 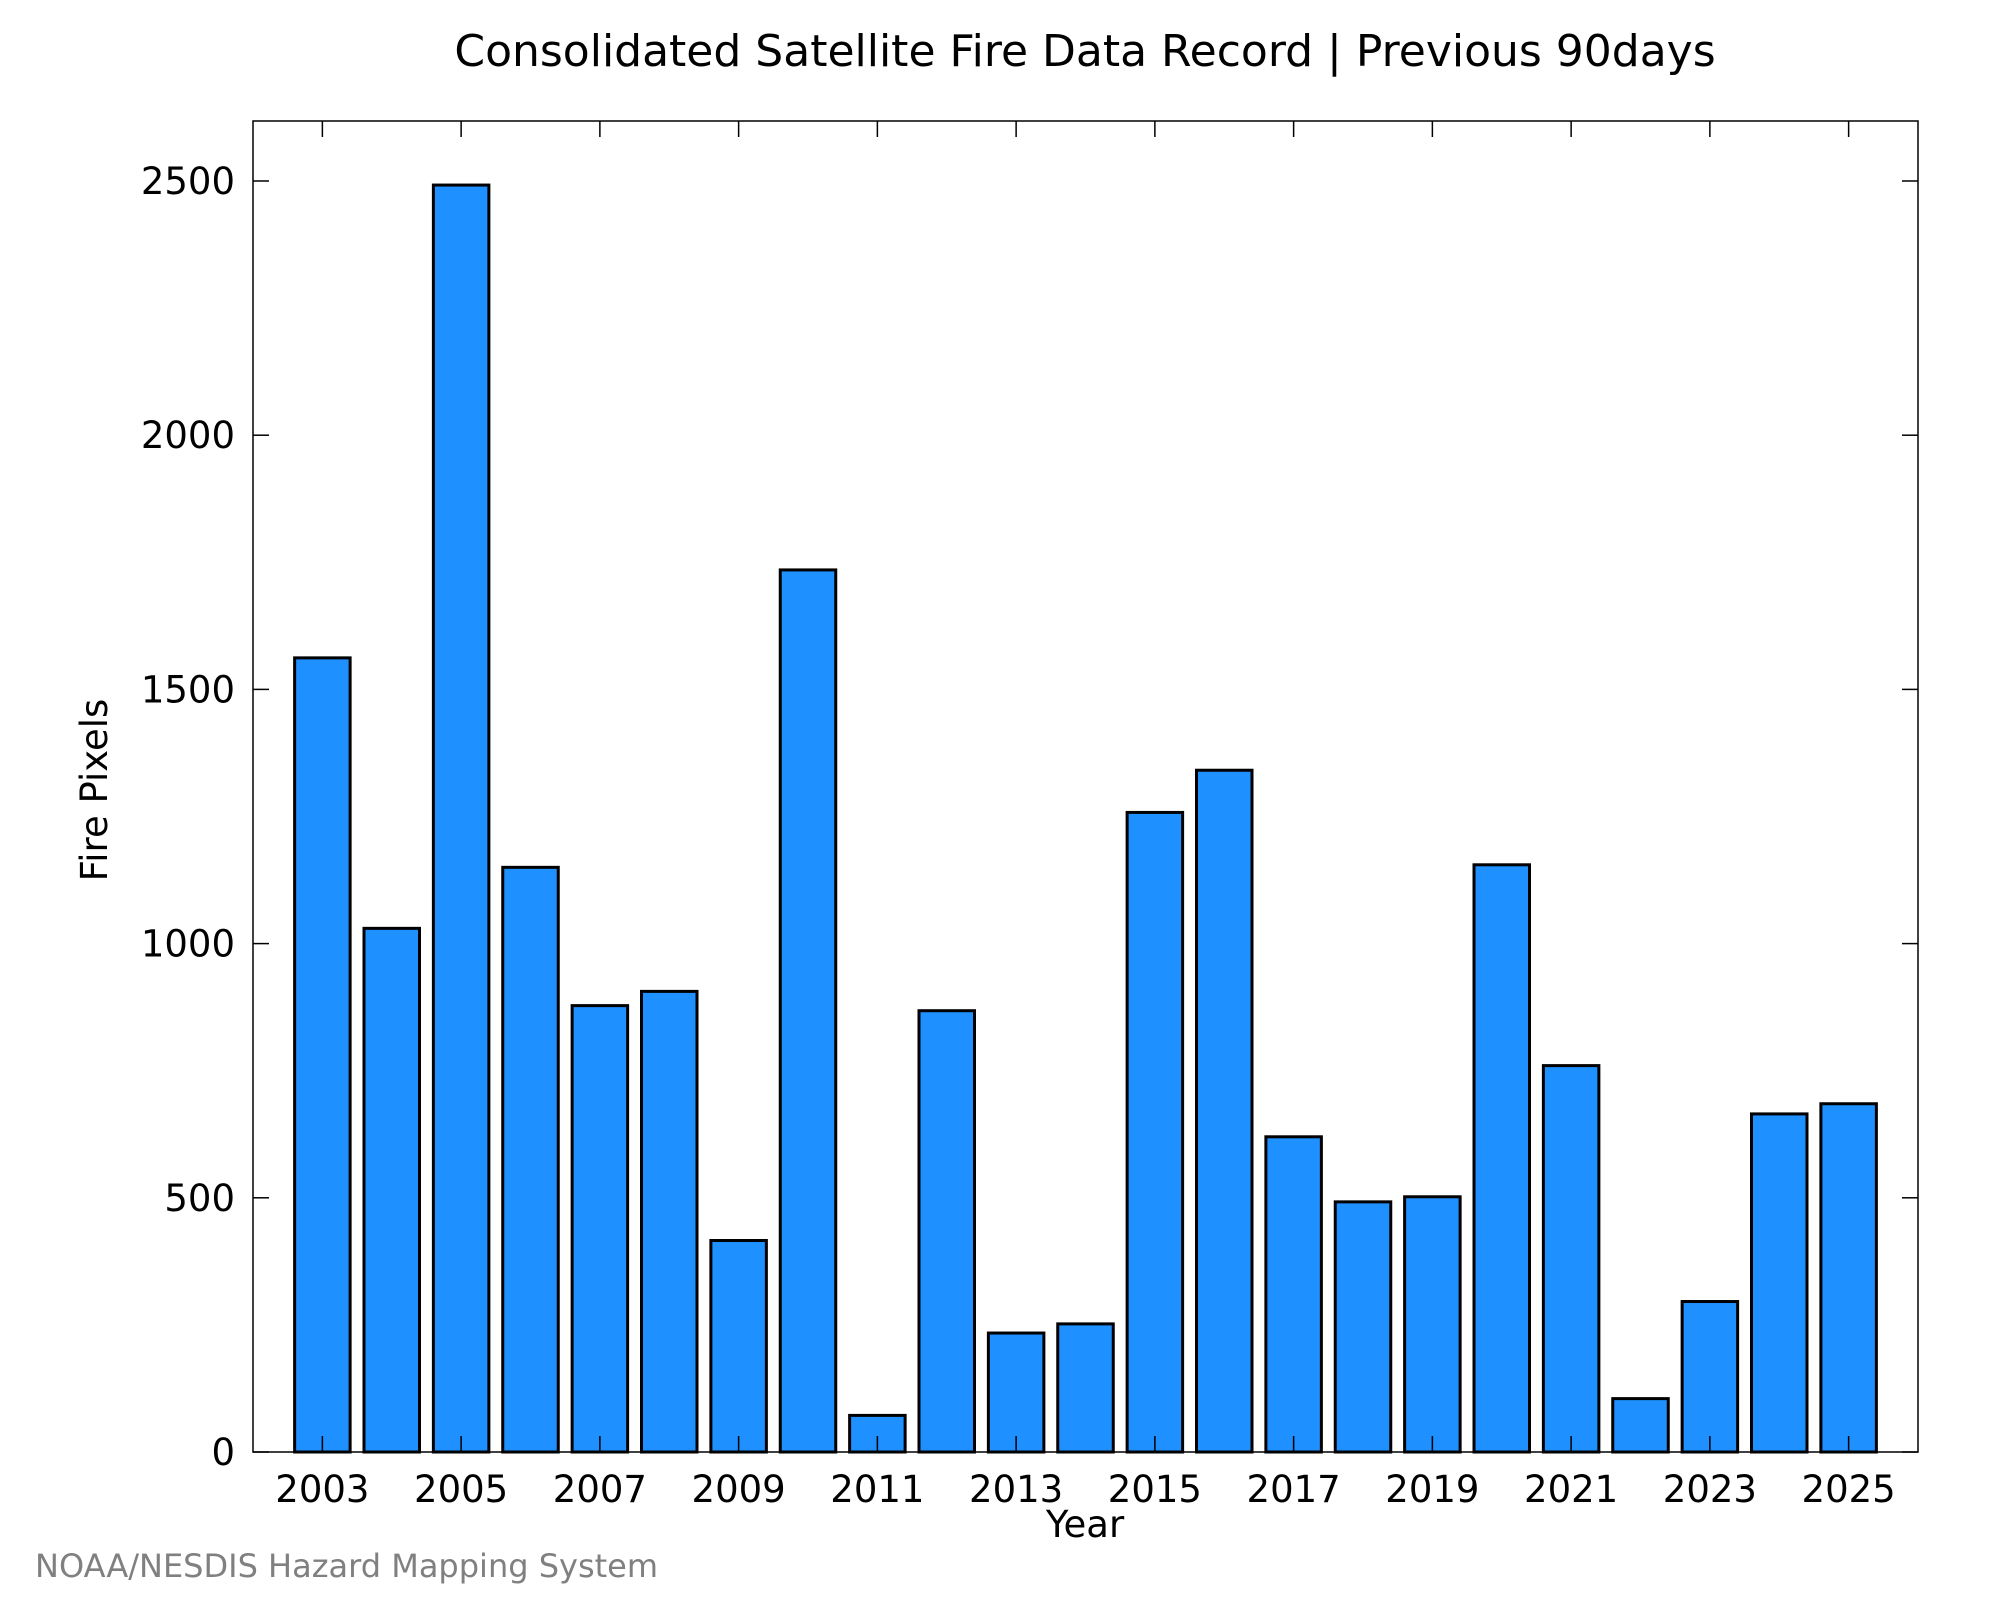 What do you see at coordinates (346, 1566) in the screenshot?
I see `source-credit: NOAA/NESDIS Hazard Mapping System` at bounding box center [346, 1566].